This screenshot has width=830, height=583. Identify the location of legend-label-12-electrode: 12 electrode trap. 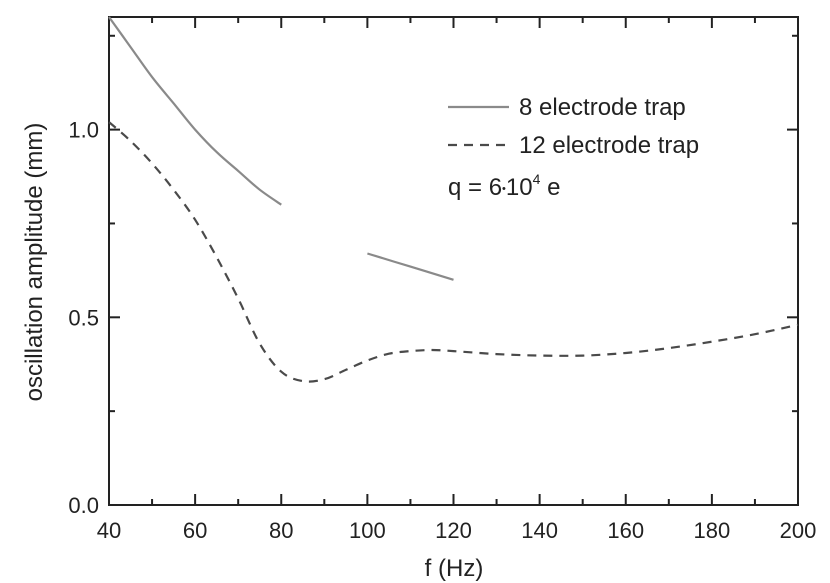
(609, 145).